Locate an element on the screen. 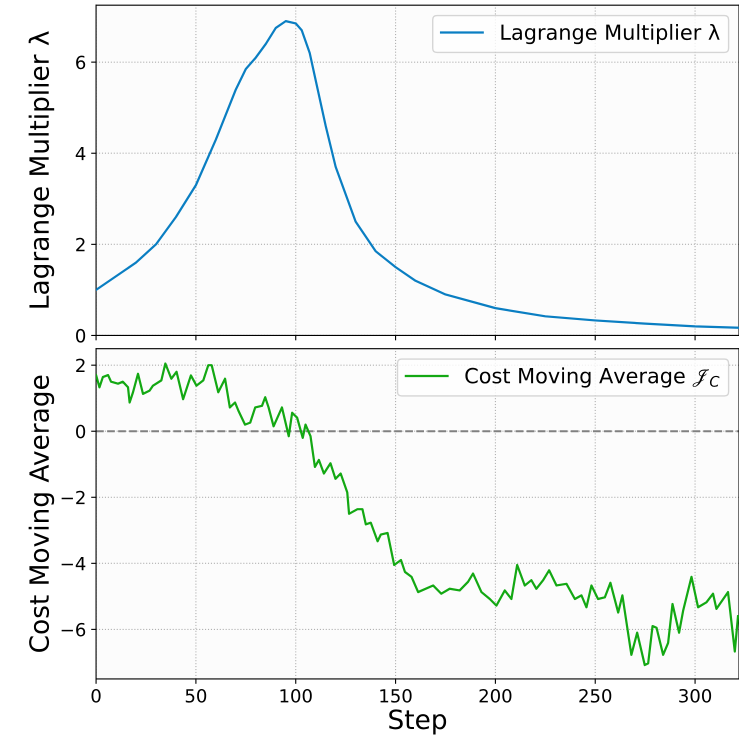 The width and height of the screenshot is (739, 742). x-tick-label: 300 is located at coordinates (695, 695).